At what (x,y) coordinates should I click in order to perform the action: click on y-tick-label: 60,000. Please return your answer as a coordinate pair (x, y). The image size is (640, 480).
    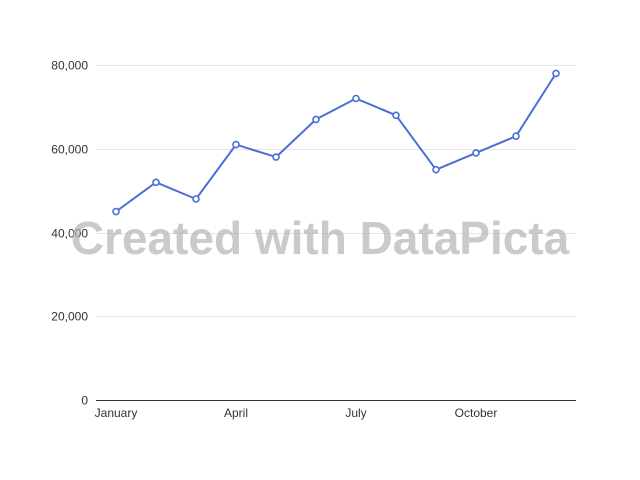
    Looking at the image, I should click on (69, 150).